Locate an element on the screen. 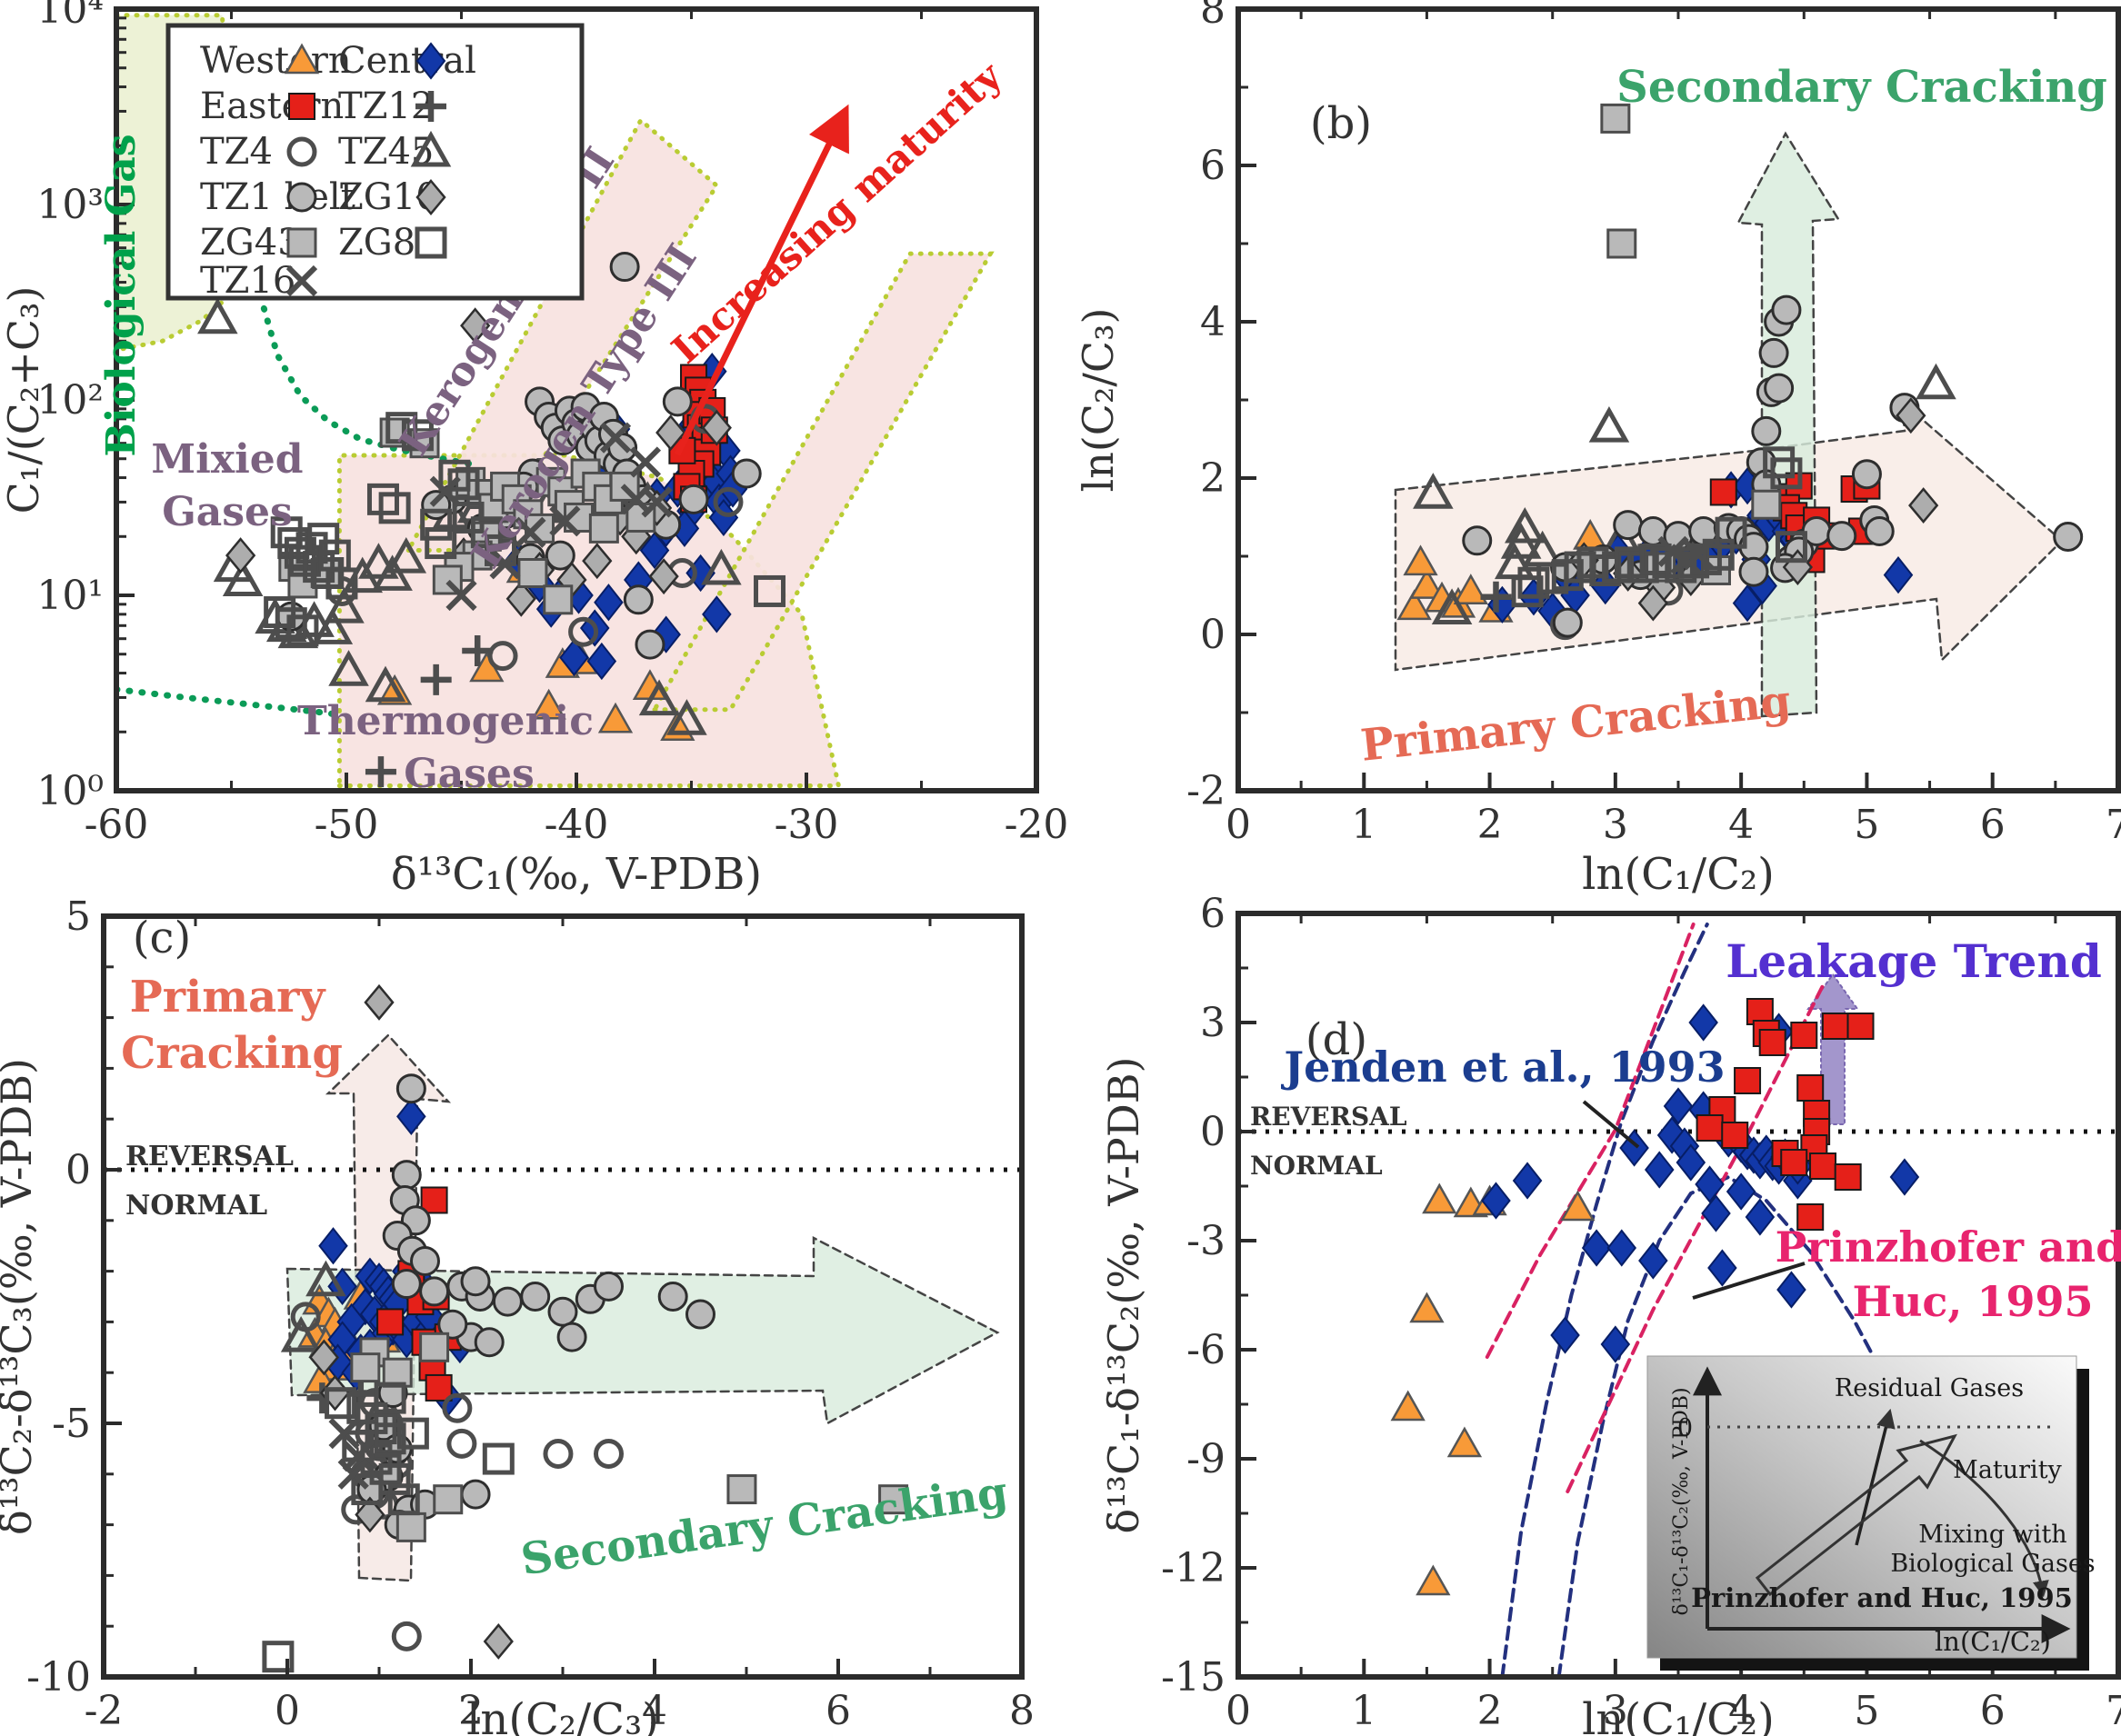 This screenshot has height=1736, width=2121. inset-text: 0 is located at coordinates (1685, 1428).